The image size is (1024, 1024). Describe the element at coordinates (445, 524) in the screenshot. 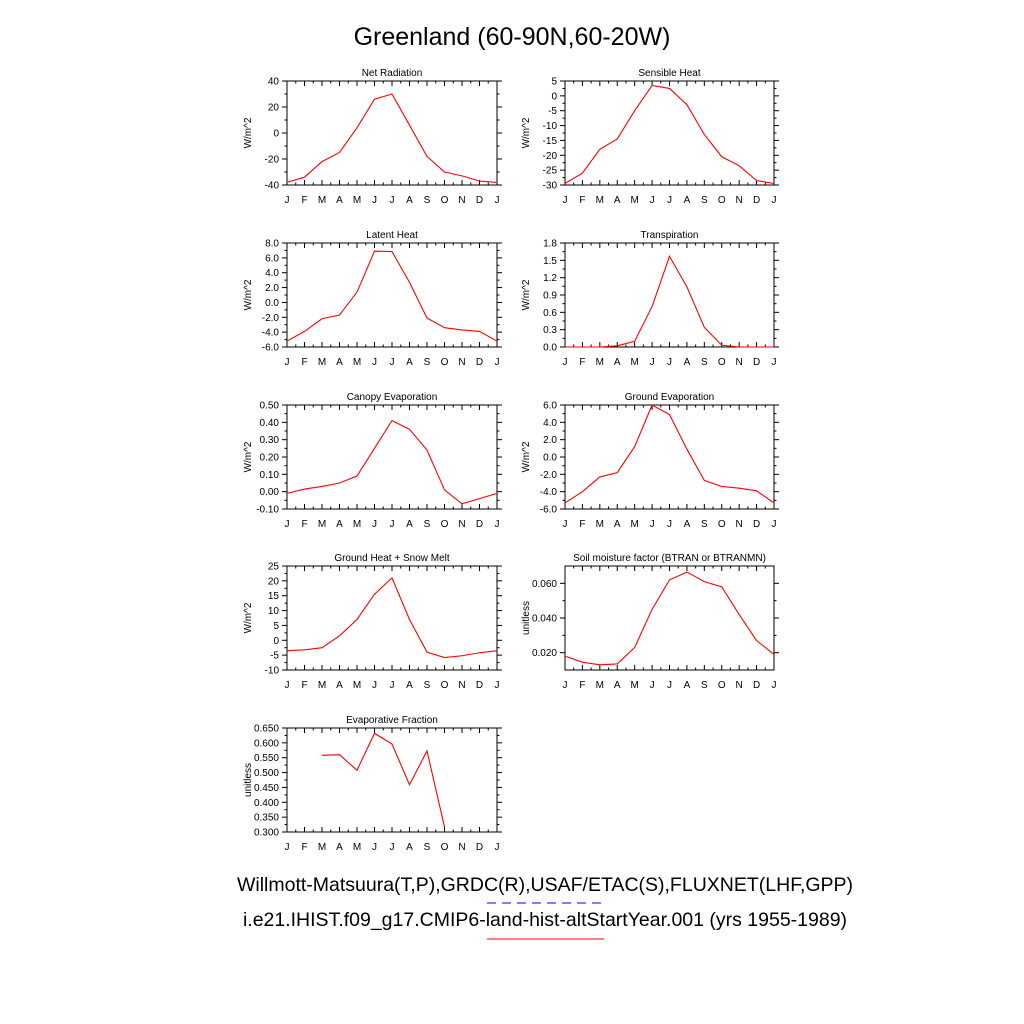

I see `canopy-evaporation-xtick-label: O` at that location.